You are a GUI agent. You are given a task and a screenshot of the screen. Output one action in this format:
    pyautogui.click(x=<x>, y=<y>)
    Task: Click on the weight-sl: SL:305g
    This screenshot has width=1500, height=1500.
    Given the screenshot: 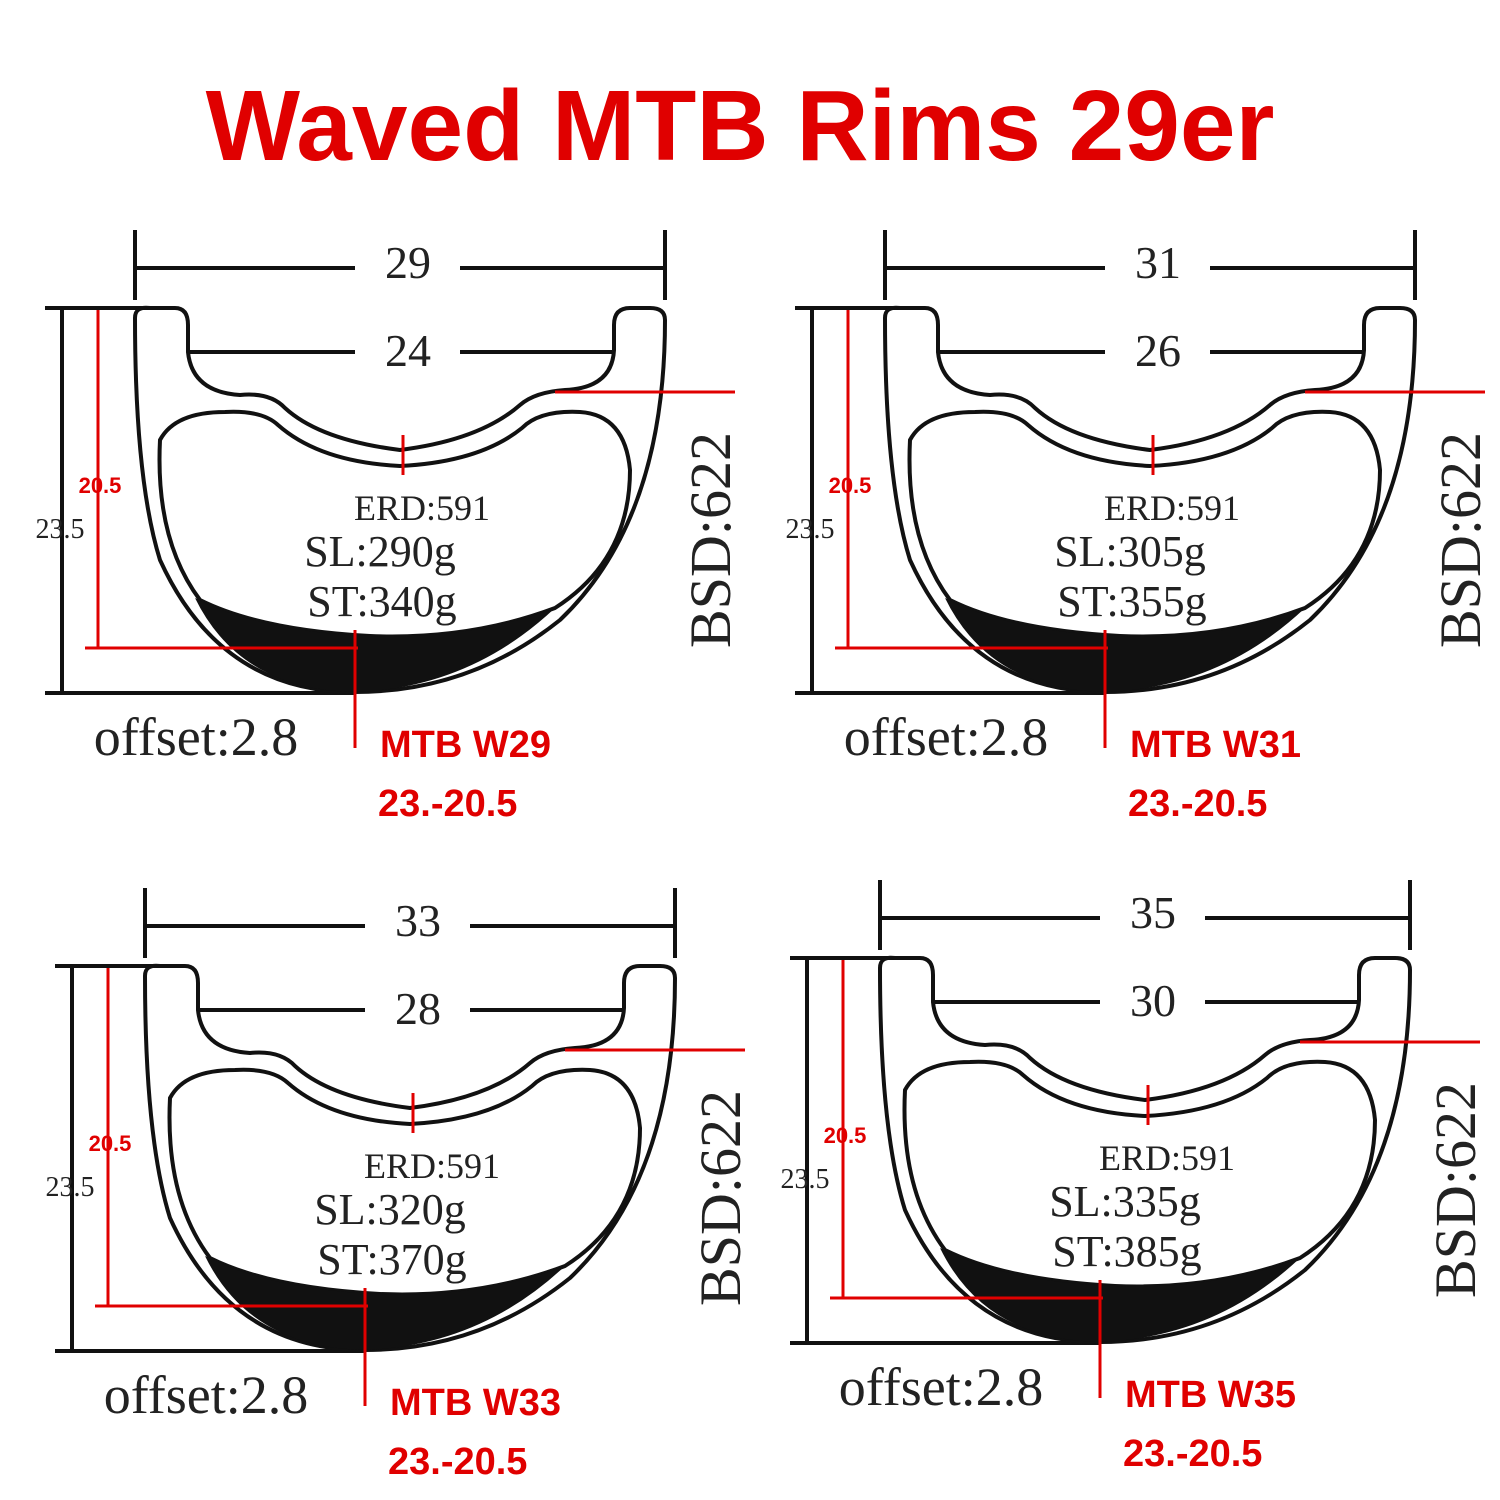 What is the action you would take?
    pyautogui.click(x=1130, y=551)
    